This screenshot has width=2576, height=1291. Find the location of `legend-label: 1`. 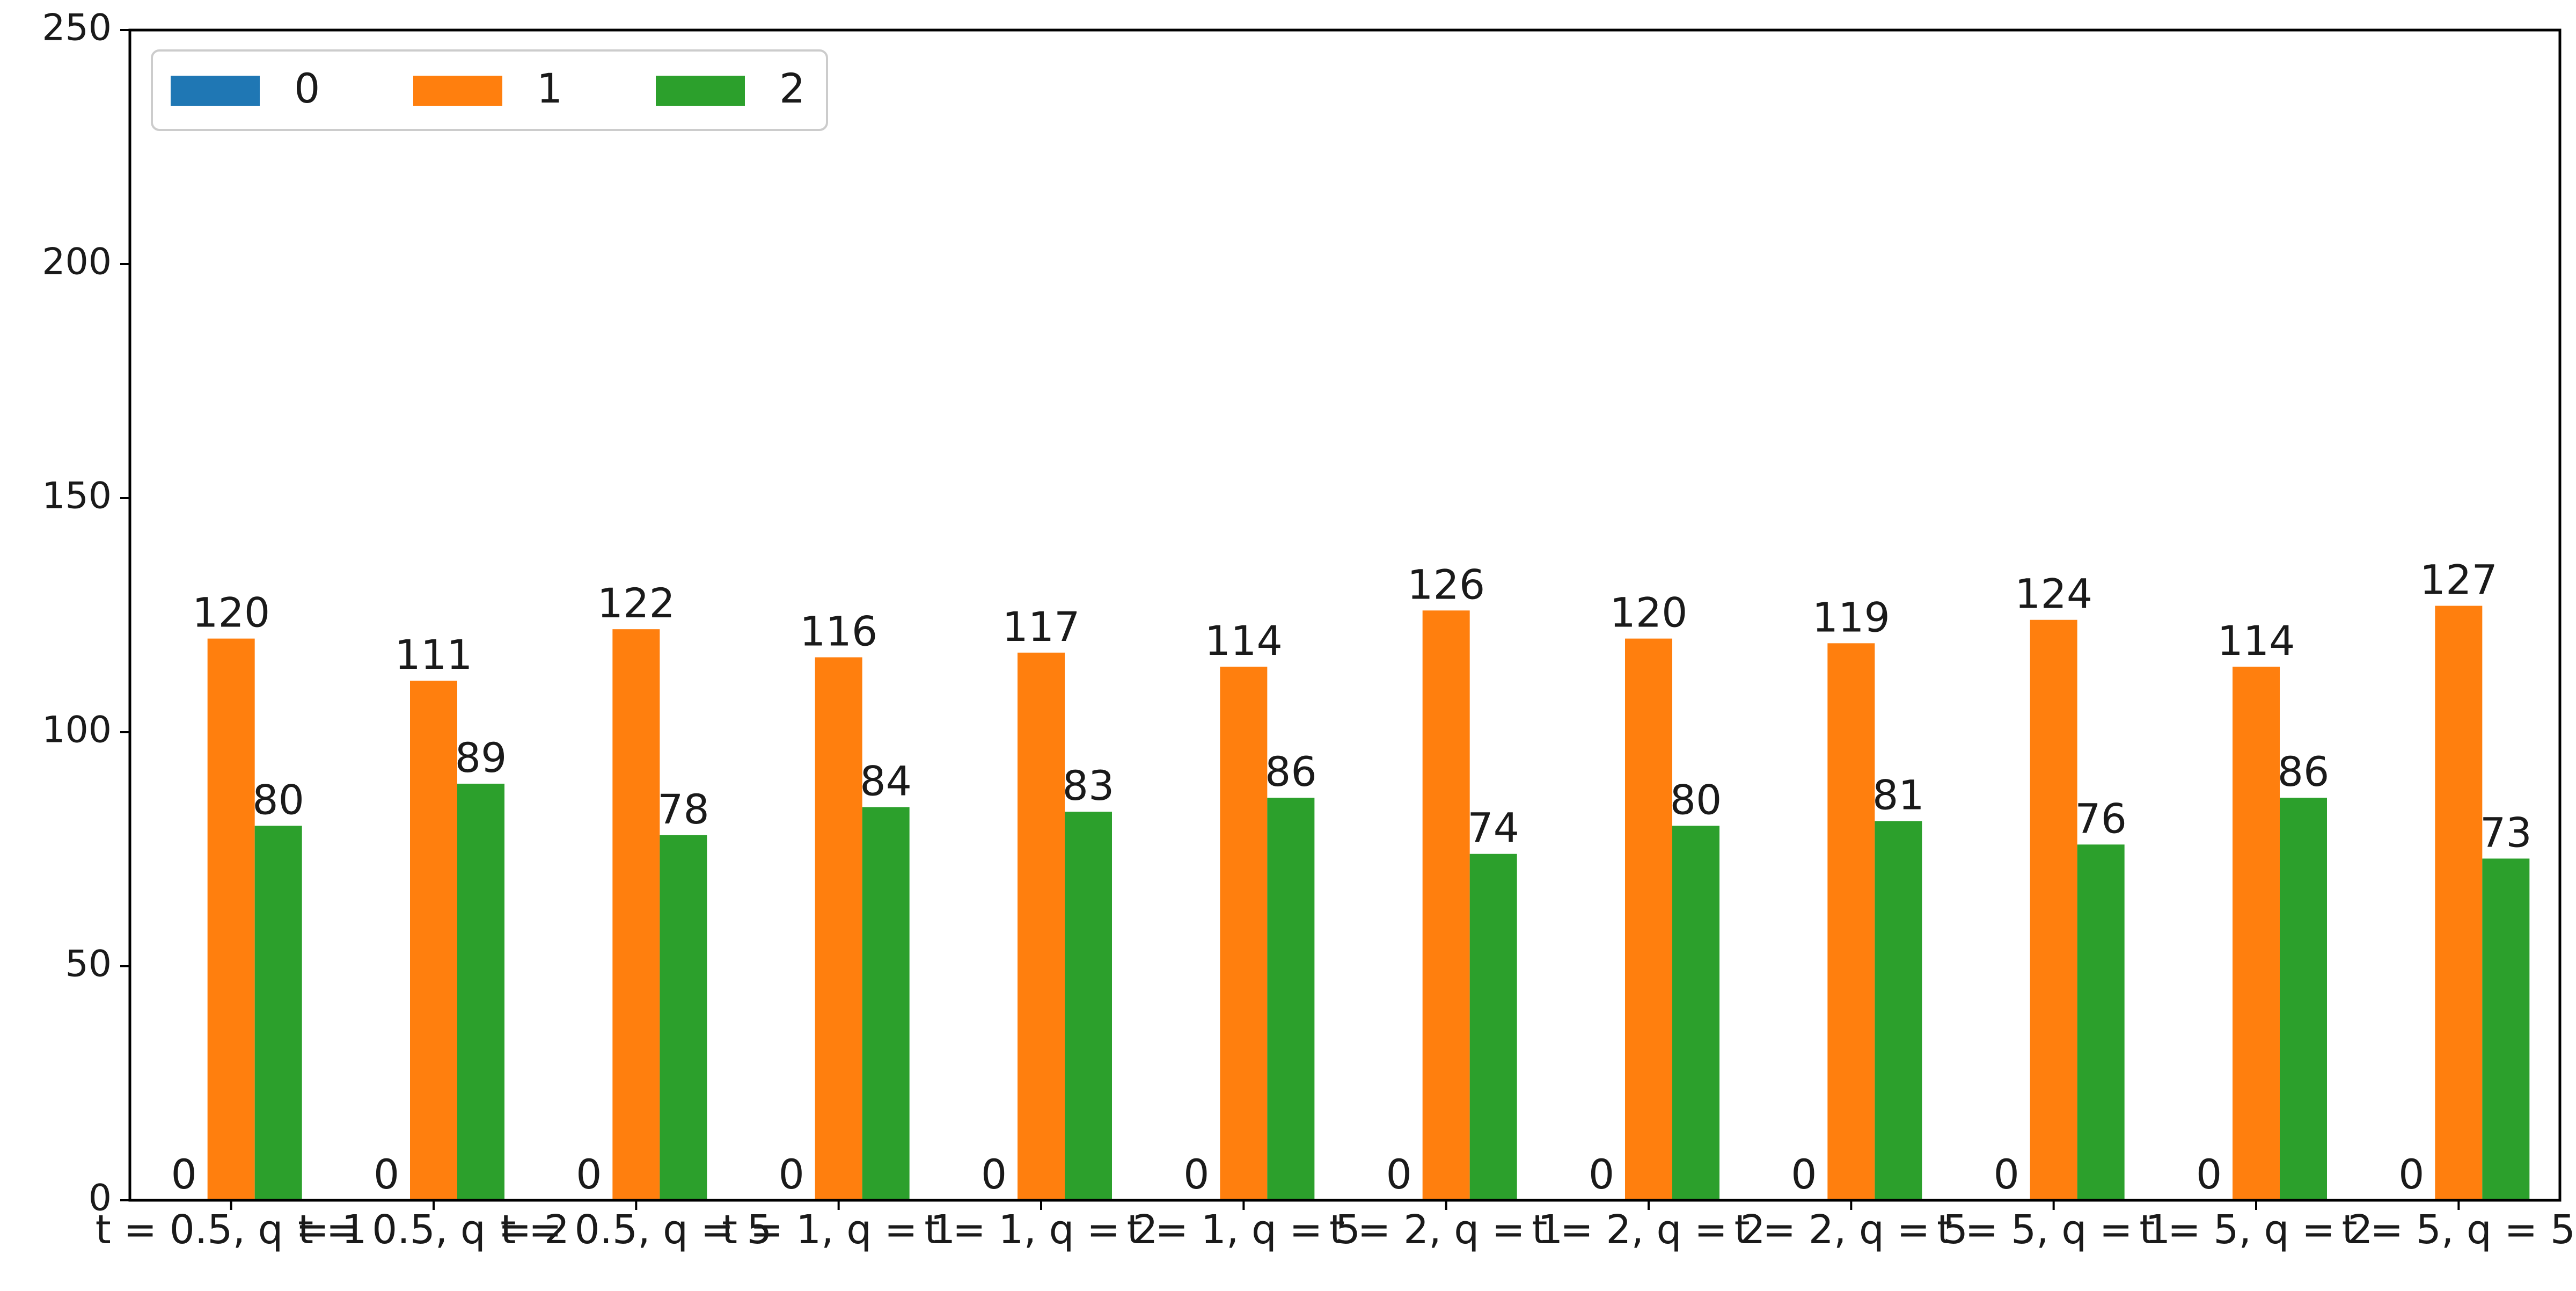

legend-label: 1 is located at coordinates (549, 88).